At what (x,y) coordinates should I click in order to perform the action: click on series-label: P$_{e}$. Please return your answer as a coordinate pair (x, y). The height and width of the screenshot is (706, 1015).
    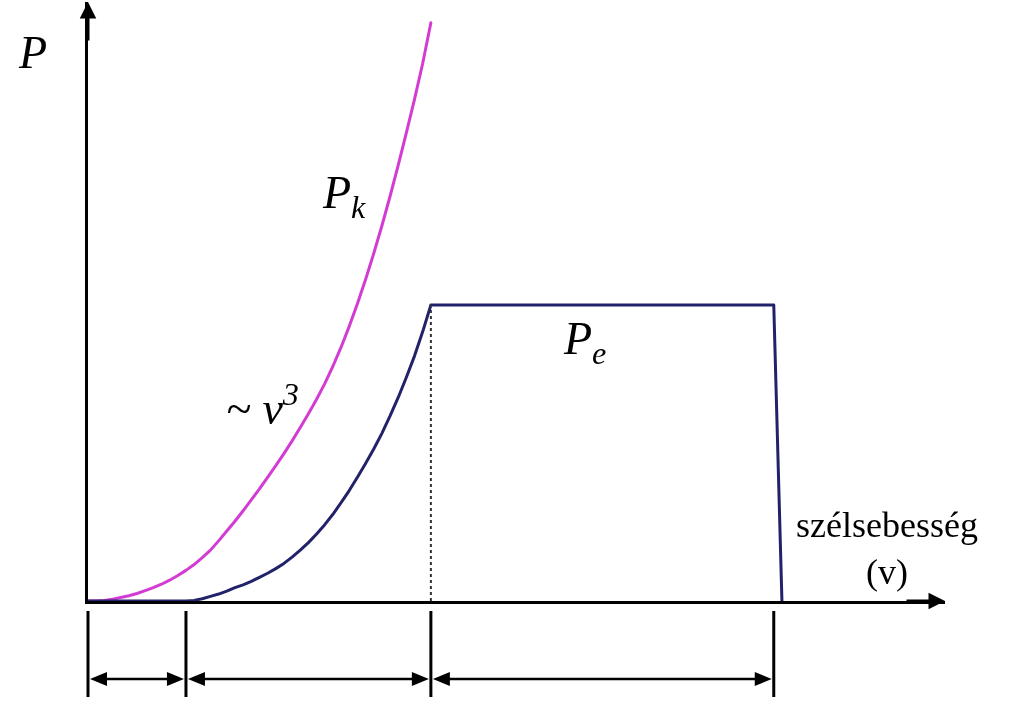
    Looking at the image, I should click on (585, 342).